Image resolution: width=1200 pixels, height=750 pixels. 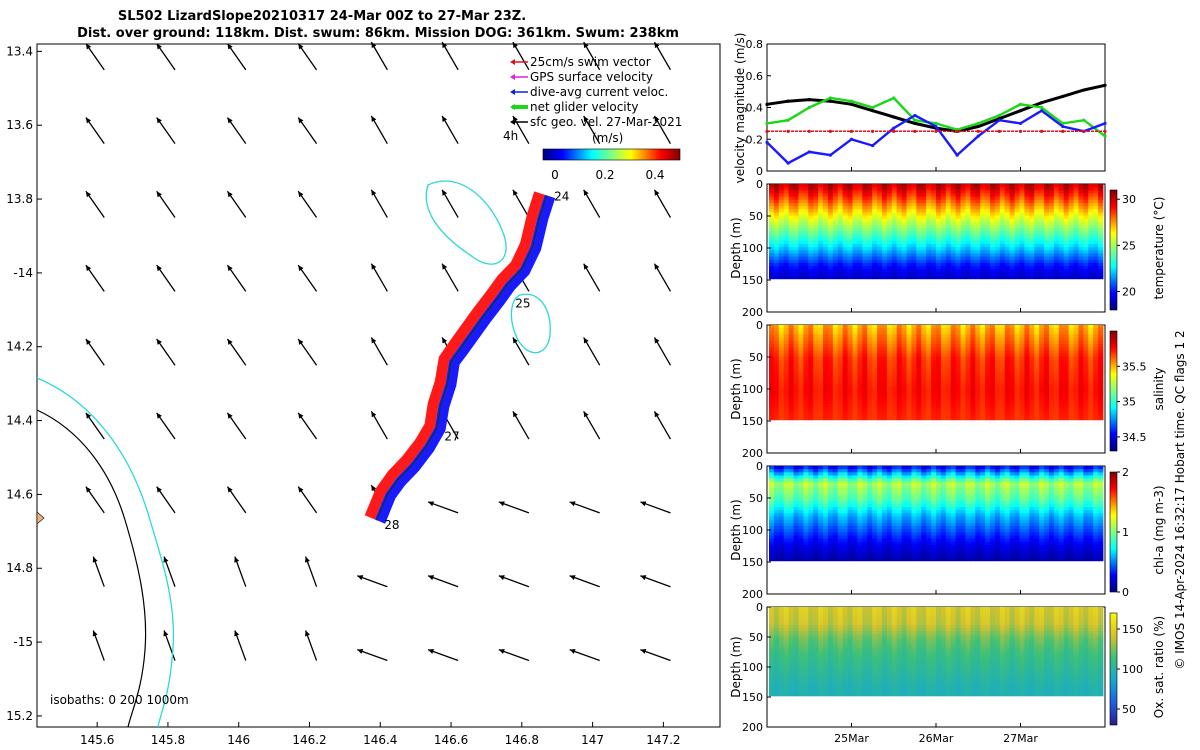 I want to click on map-ytick-label: -14, so click(x=23, y=273).